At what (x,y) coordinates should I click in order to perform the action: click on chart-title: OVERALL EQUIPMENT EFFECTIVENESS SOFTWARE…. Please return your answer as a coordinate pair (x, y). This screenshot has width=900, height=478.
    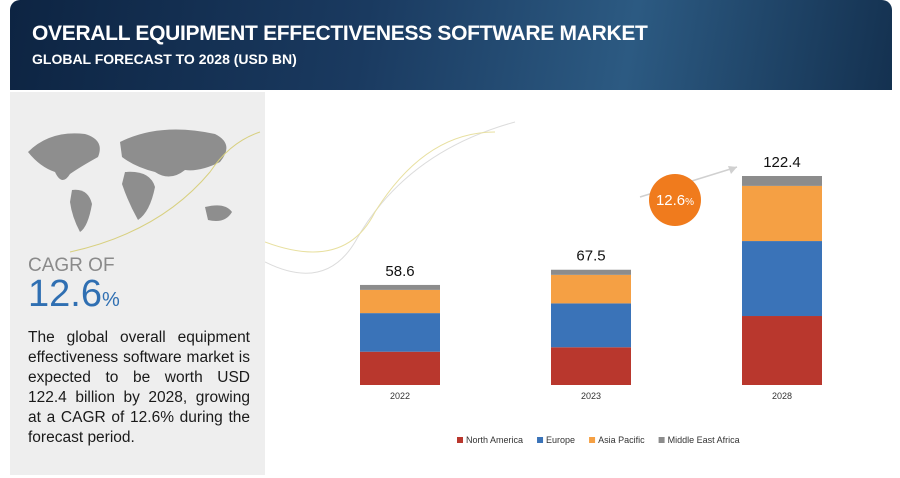
    Looking at the image, I should click on (340, 33).